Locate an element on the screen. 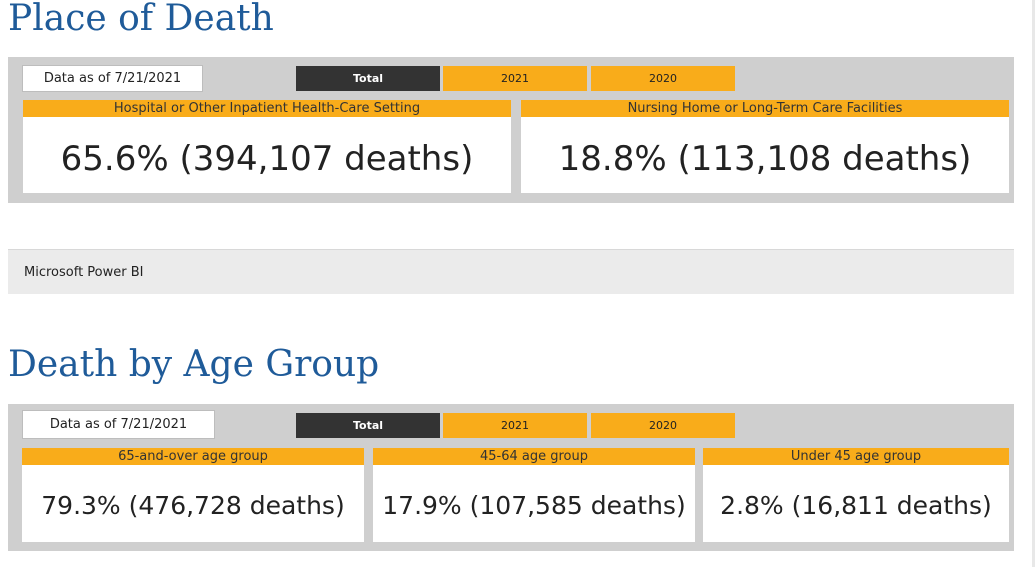 The height and width of the screenshot is (567, 1035). power-bi-link: Microsoft Power BI is located at coordinates (84, 272).